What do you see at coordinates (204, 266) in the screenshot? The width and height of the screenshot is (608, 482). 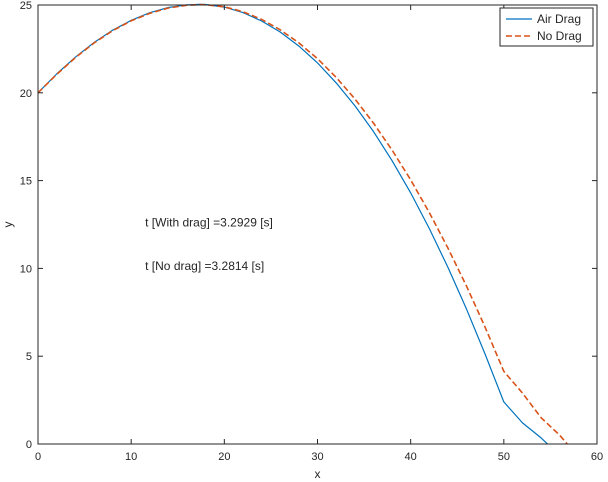 I see `annotation-text: t [No drag] =3.2814 [s]` at bounding box center [204, 266].